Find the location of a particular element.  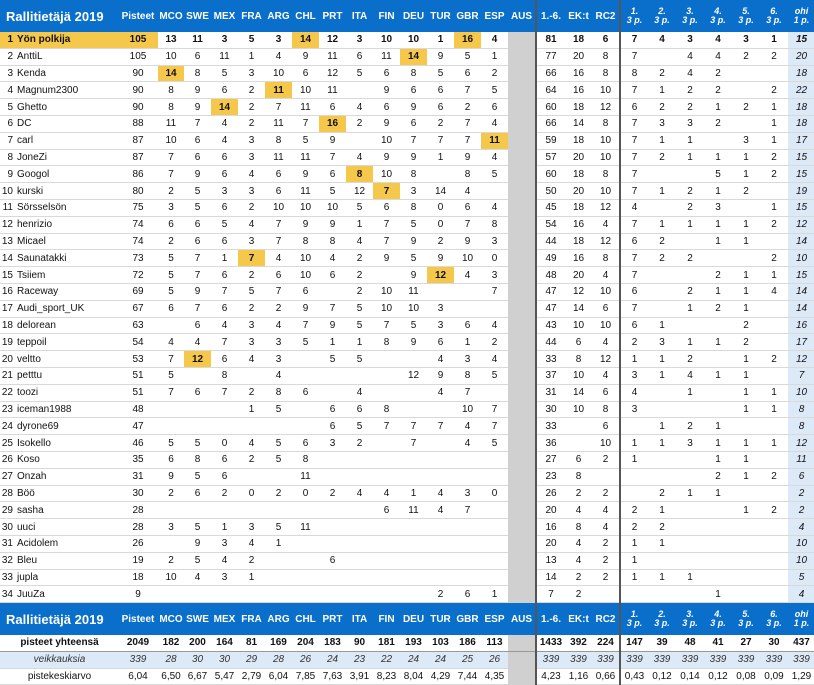

place-points-cell: 8 is located at coordinates (633, 74).